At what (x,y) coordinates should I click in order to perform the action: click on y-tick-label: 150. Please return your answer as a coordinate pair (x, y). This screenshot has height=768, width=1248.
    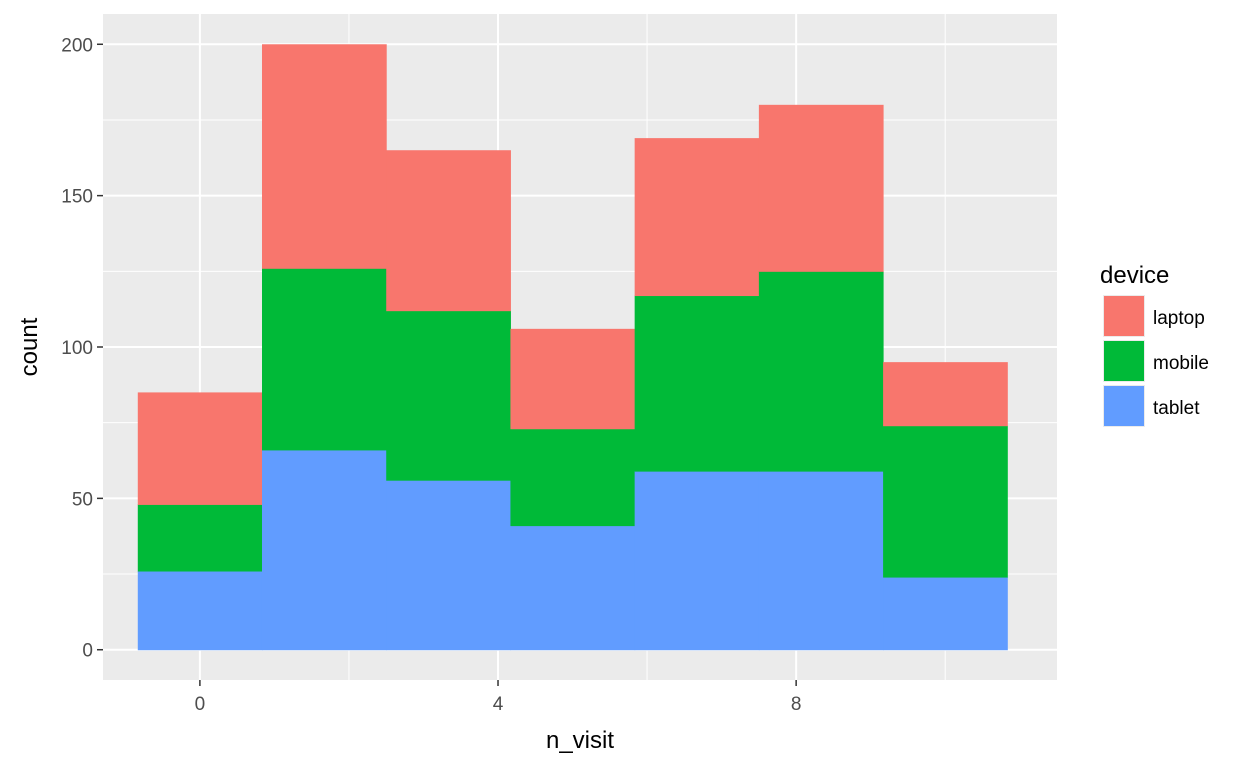
    Looking at the image, I should click on (77, 197).